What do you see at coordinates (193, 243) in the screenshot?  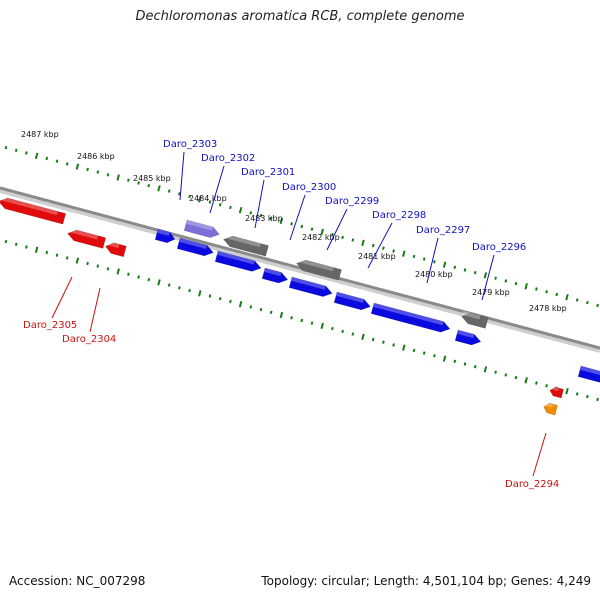 I see `gene-blue-2-shine` at bounding box center [193, 243].